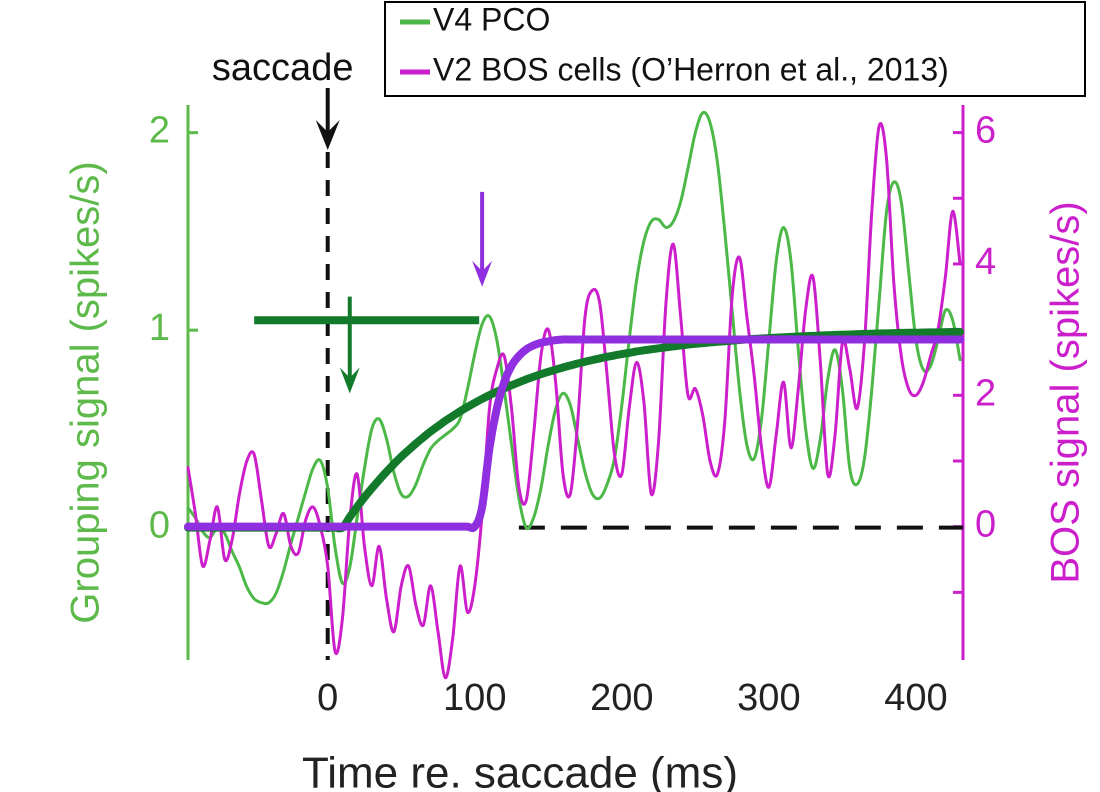 This screenshot has height=792, width=1100. I want to click on y-tick-label: 0, so click(159, 526).